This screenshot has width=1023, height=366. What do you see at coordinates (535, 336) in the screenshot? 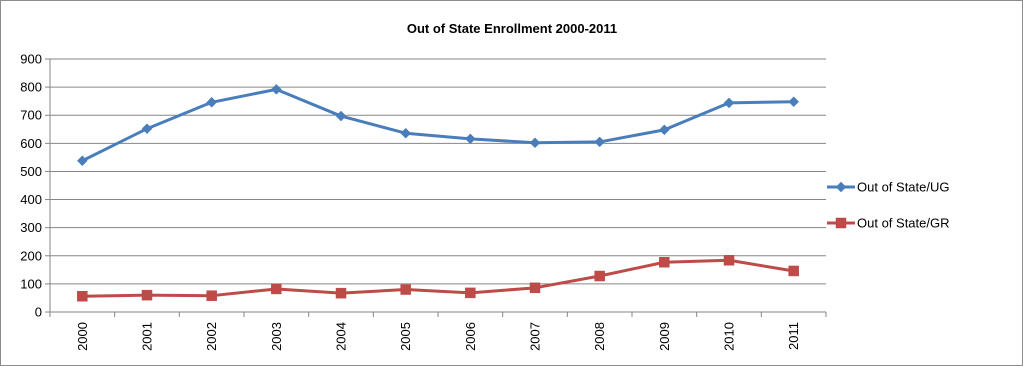
I see `x-tick-label: 2007` at bounding box center [535, 336].